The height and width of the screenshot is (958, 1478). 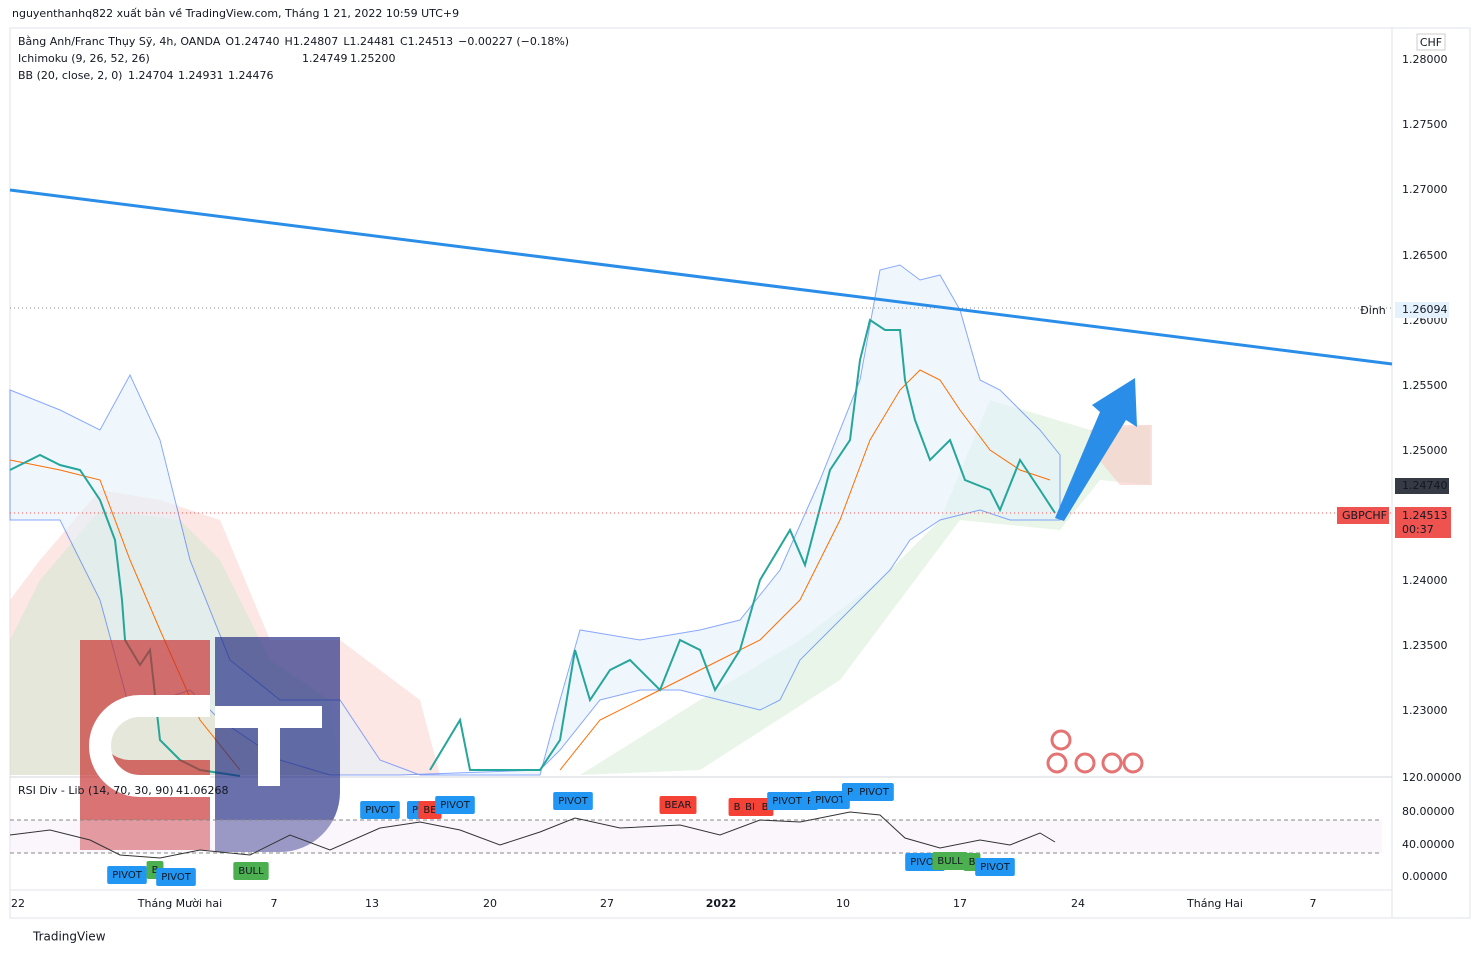 What do you see at coordinates (201, 75) in the screenshot?
I see `legend-text: 1.24931` at bounding box center [201, 75].